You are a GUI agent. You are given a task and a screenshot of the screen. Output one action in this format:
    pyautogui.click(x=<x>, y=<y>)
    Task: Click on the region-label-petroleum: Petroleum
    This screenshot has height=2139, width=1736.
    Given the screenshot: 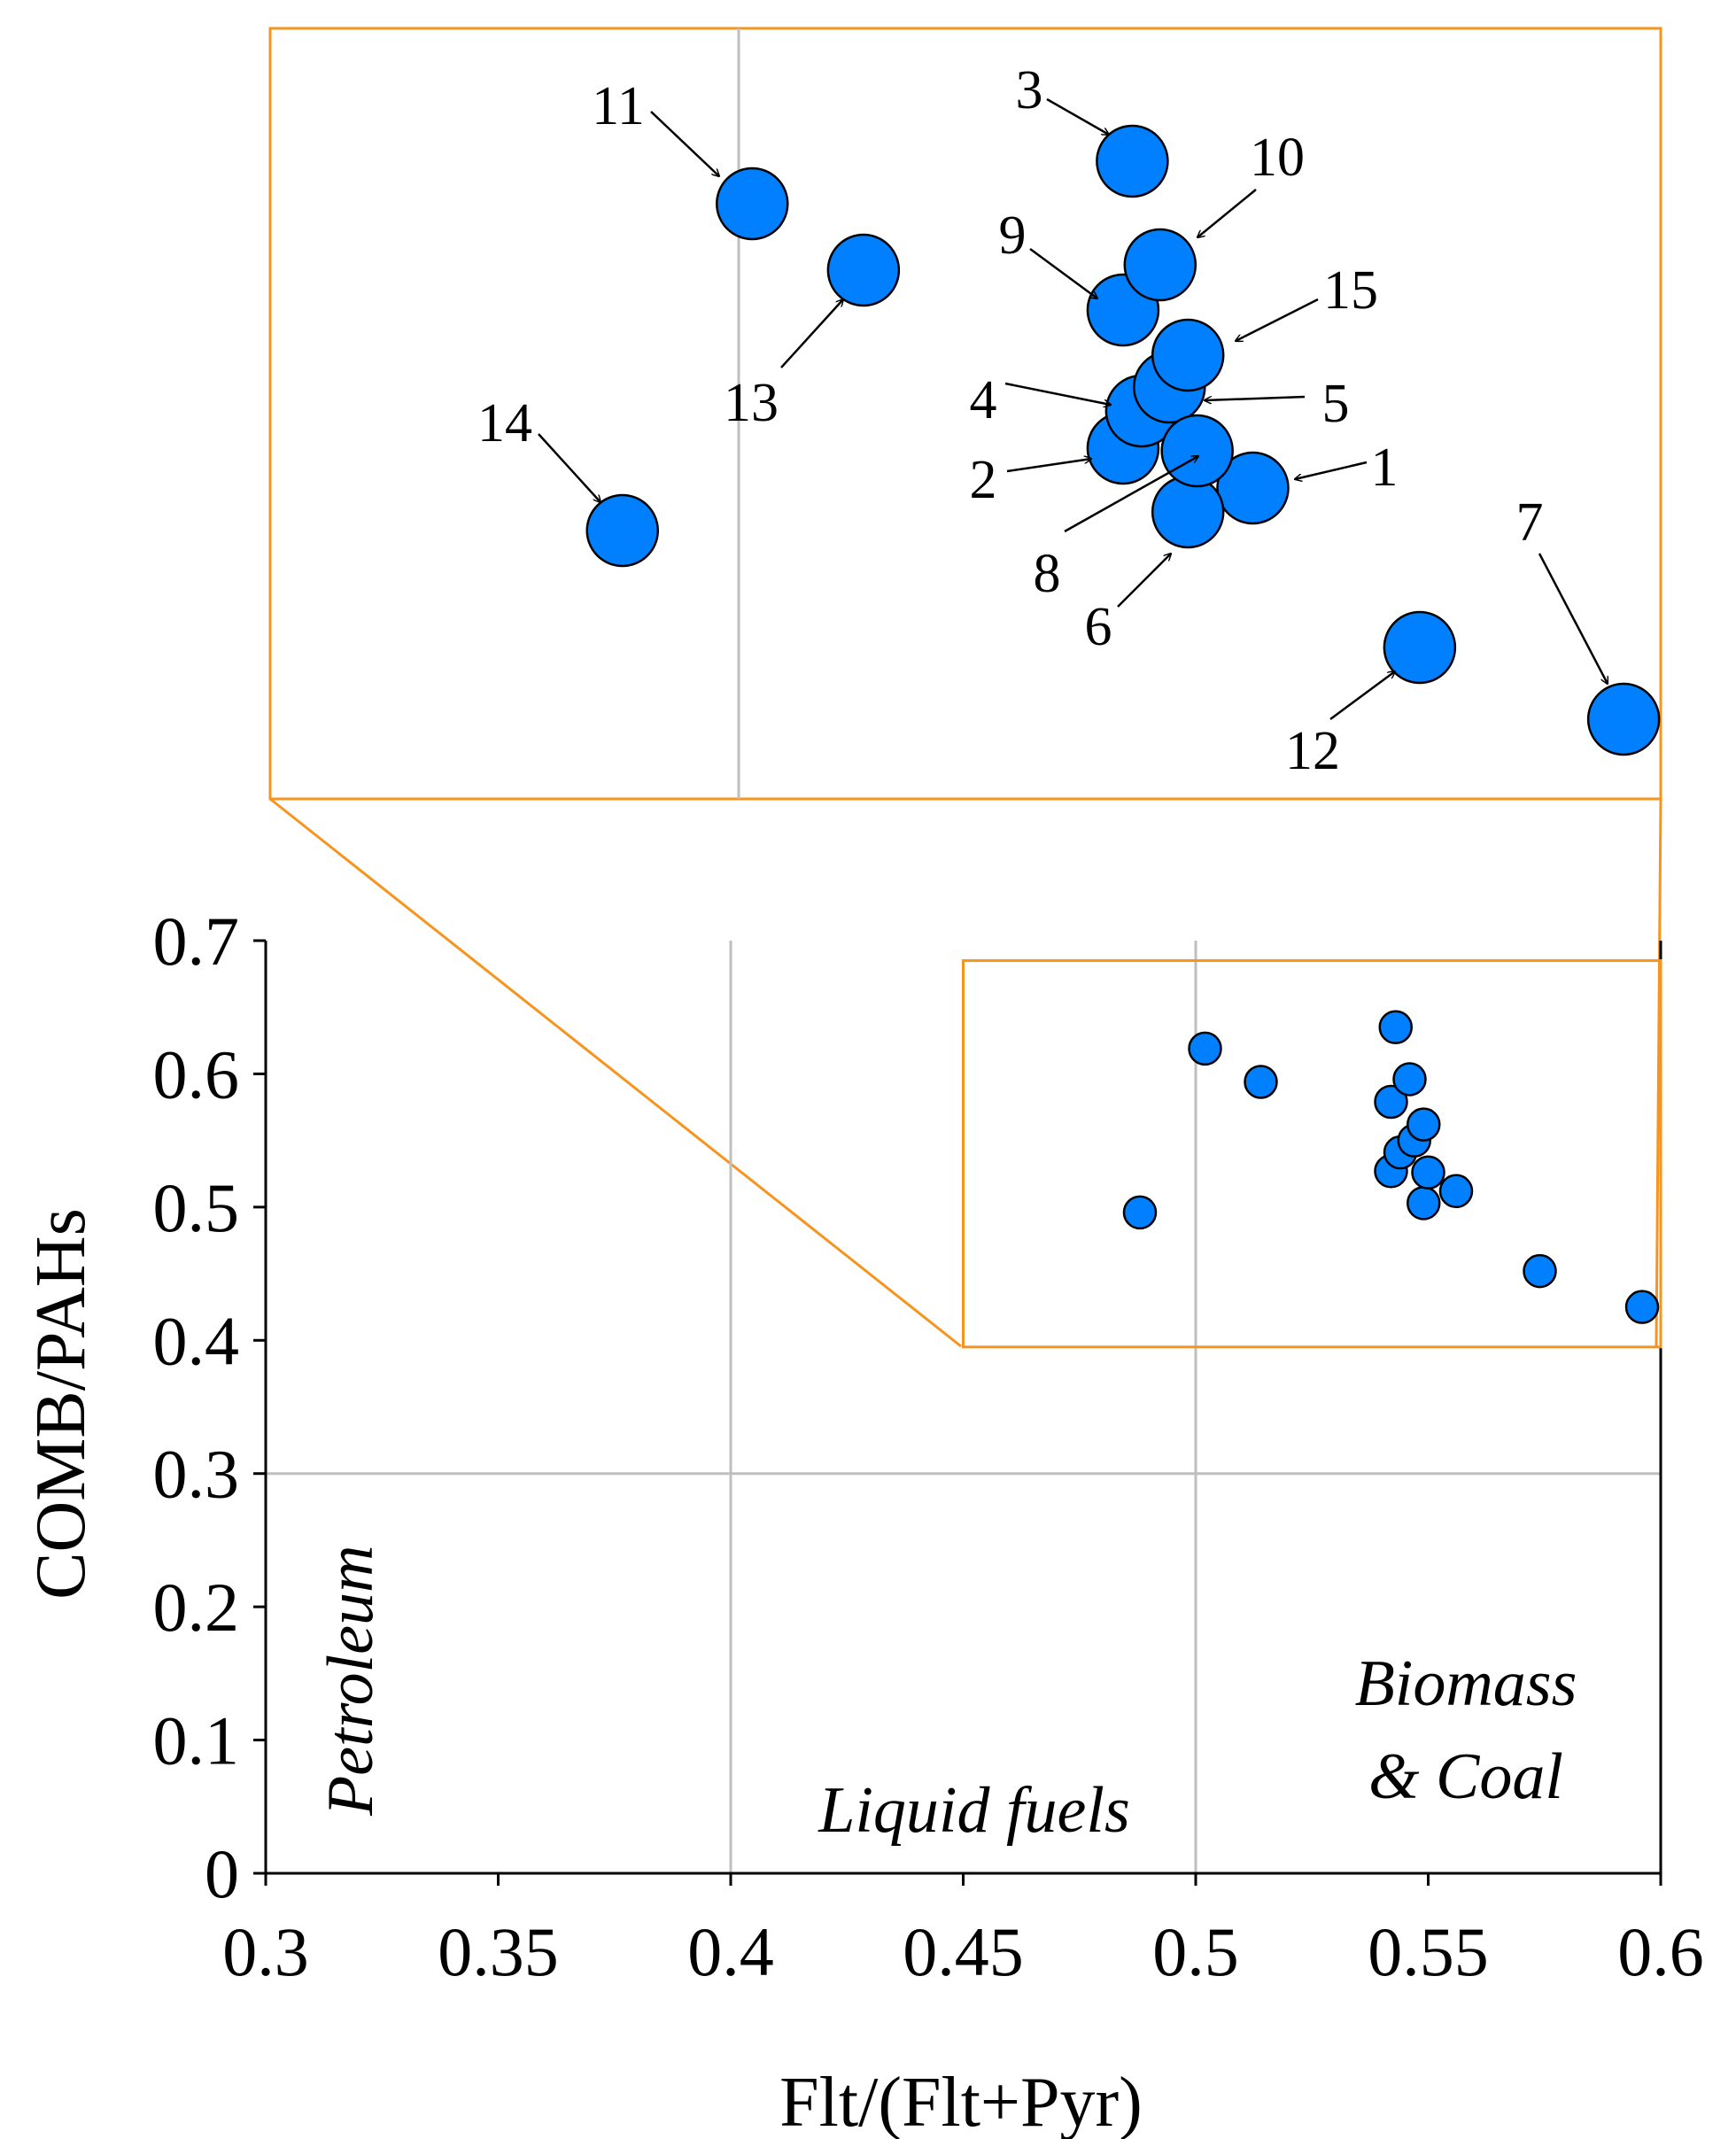 What is the action you would take?
    pyautogui.click(x=350, y=1681)
    